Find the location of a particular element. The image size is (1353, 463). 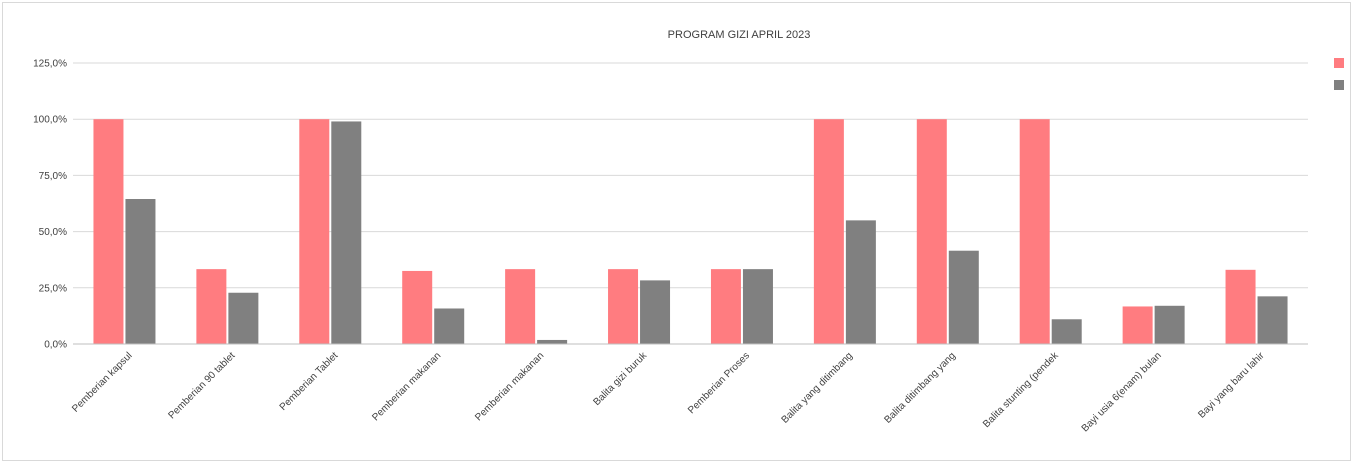

y-tick-label: 0,0% is located at coordinates (55, 345).